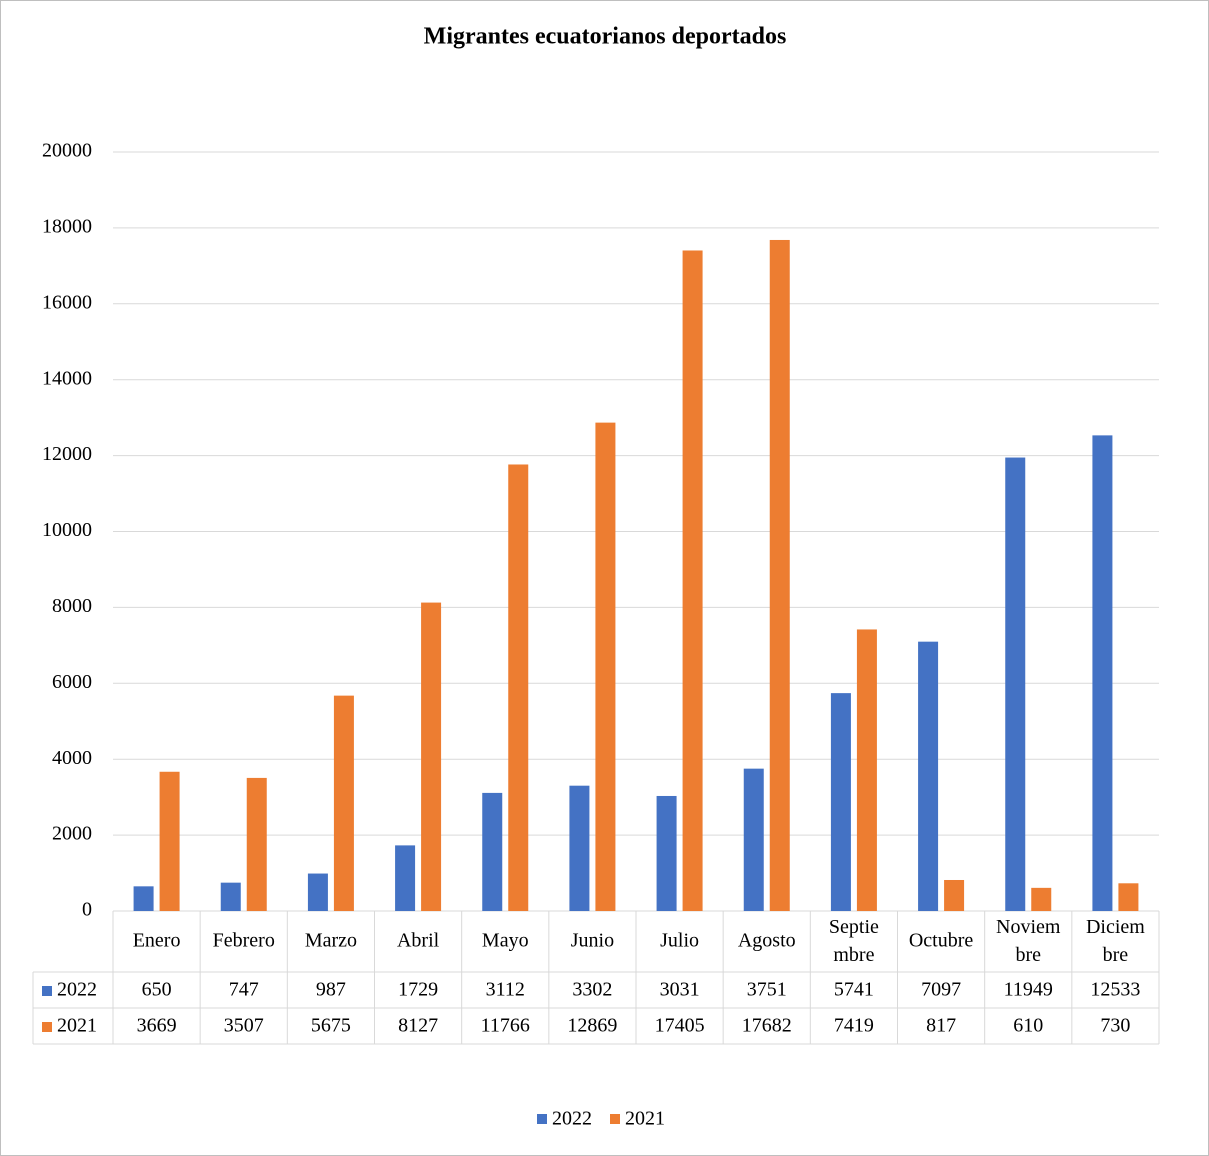 This screenshot has width=1209, height=1156. Describe the element at coordinates (418, 1026) in the screenshot. I see `table-value: 8127` at that location.